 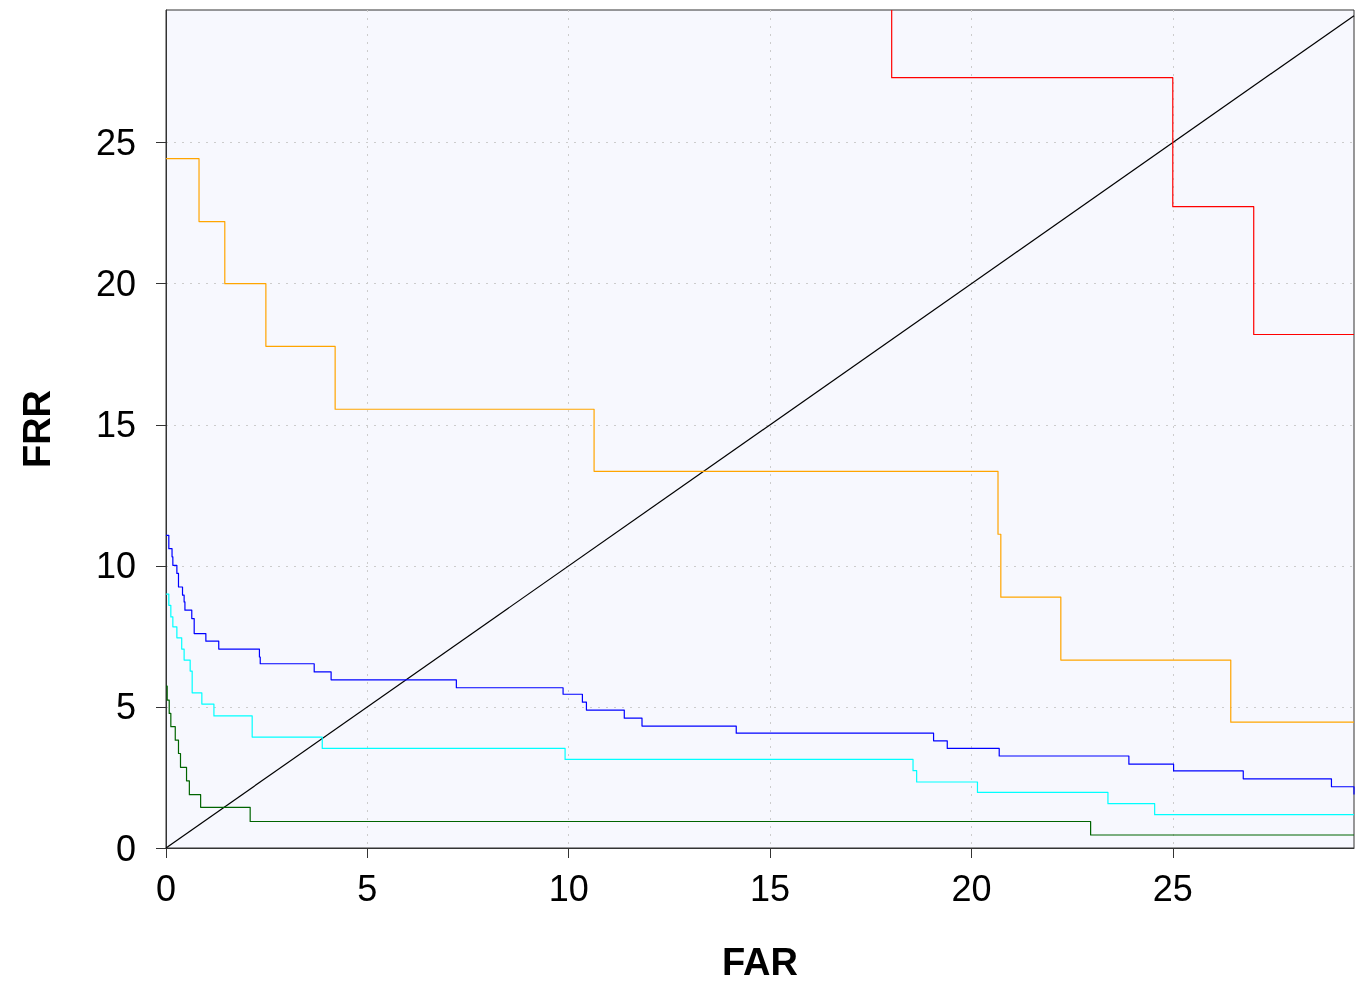 I want to click on x-tick-label: 20, so click(x=971, y=888).